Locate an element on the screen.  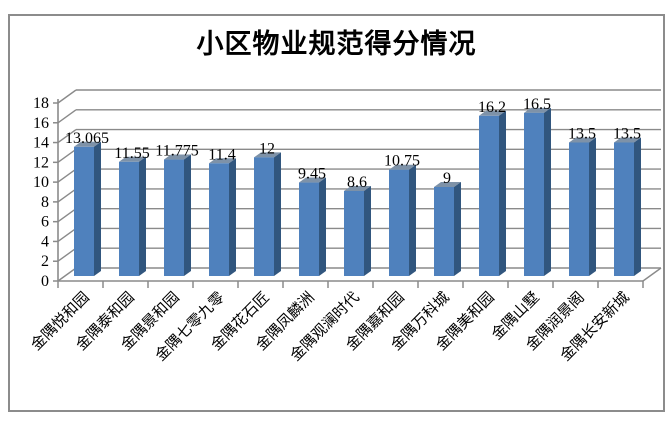
bar-value-label: 16.2 is located at coordinates (492, 107).